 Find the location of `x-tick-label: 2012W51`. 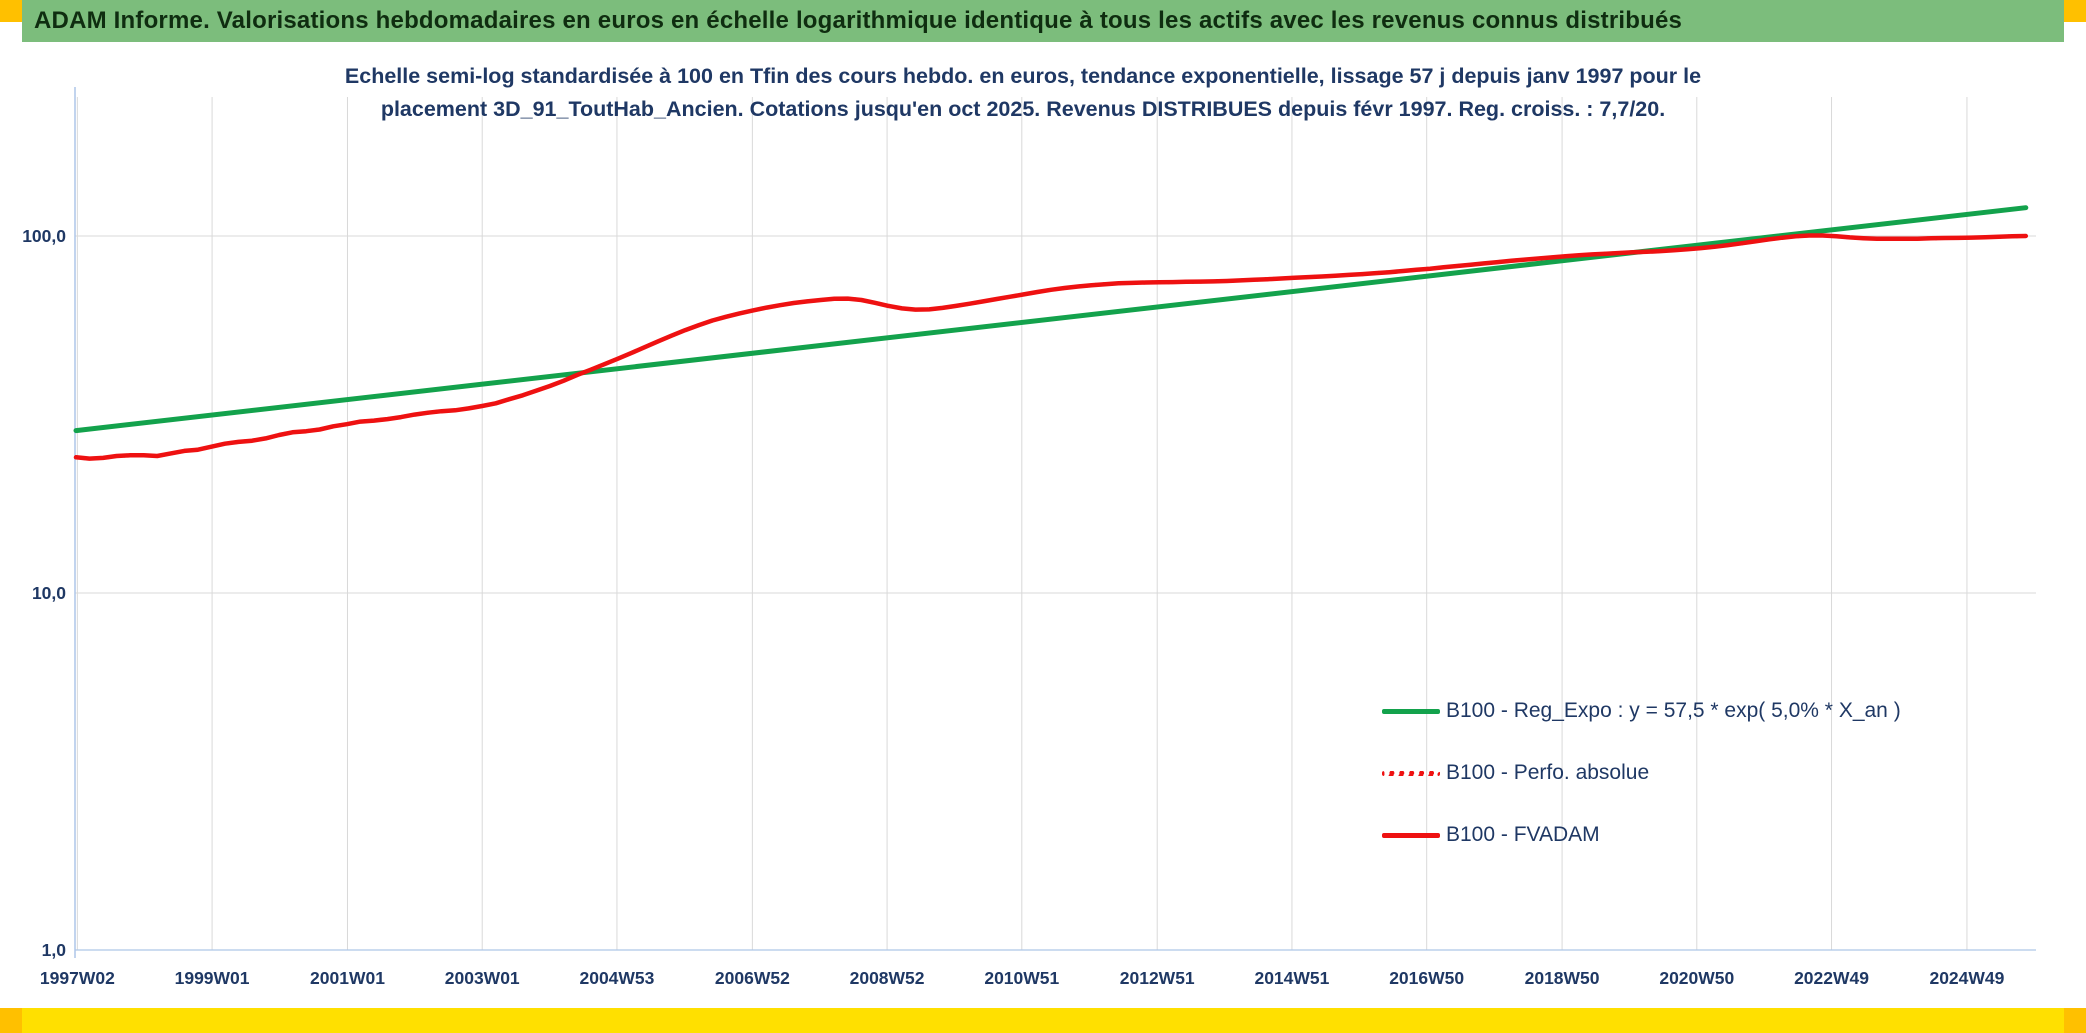

x-tick-label: 2012W51 is located at coordinates (1157, 978).